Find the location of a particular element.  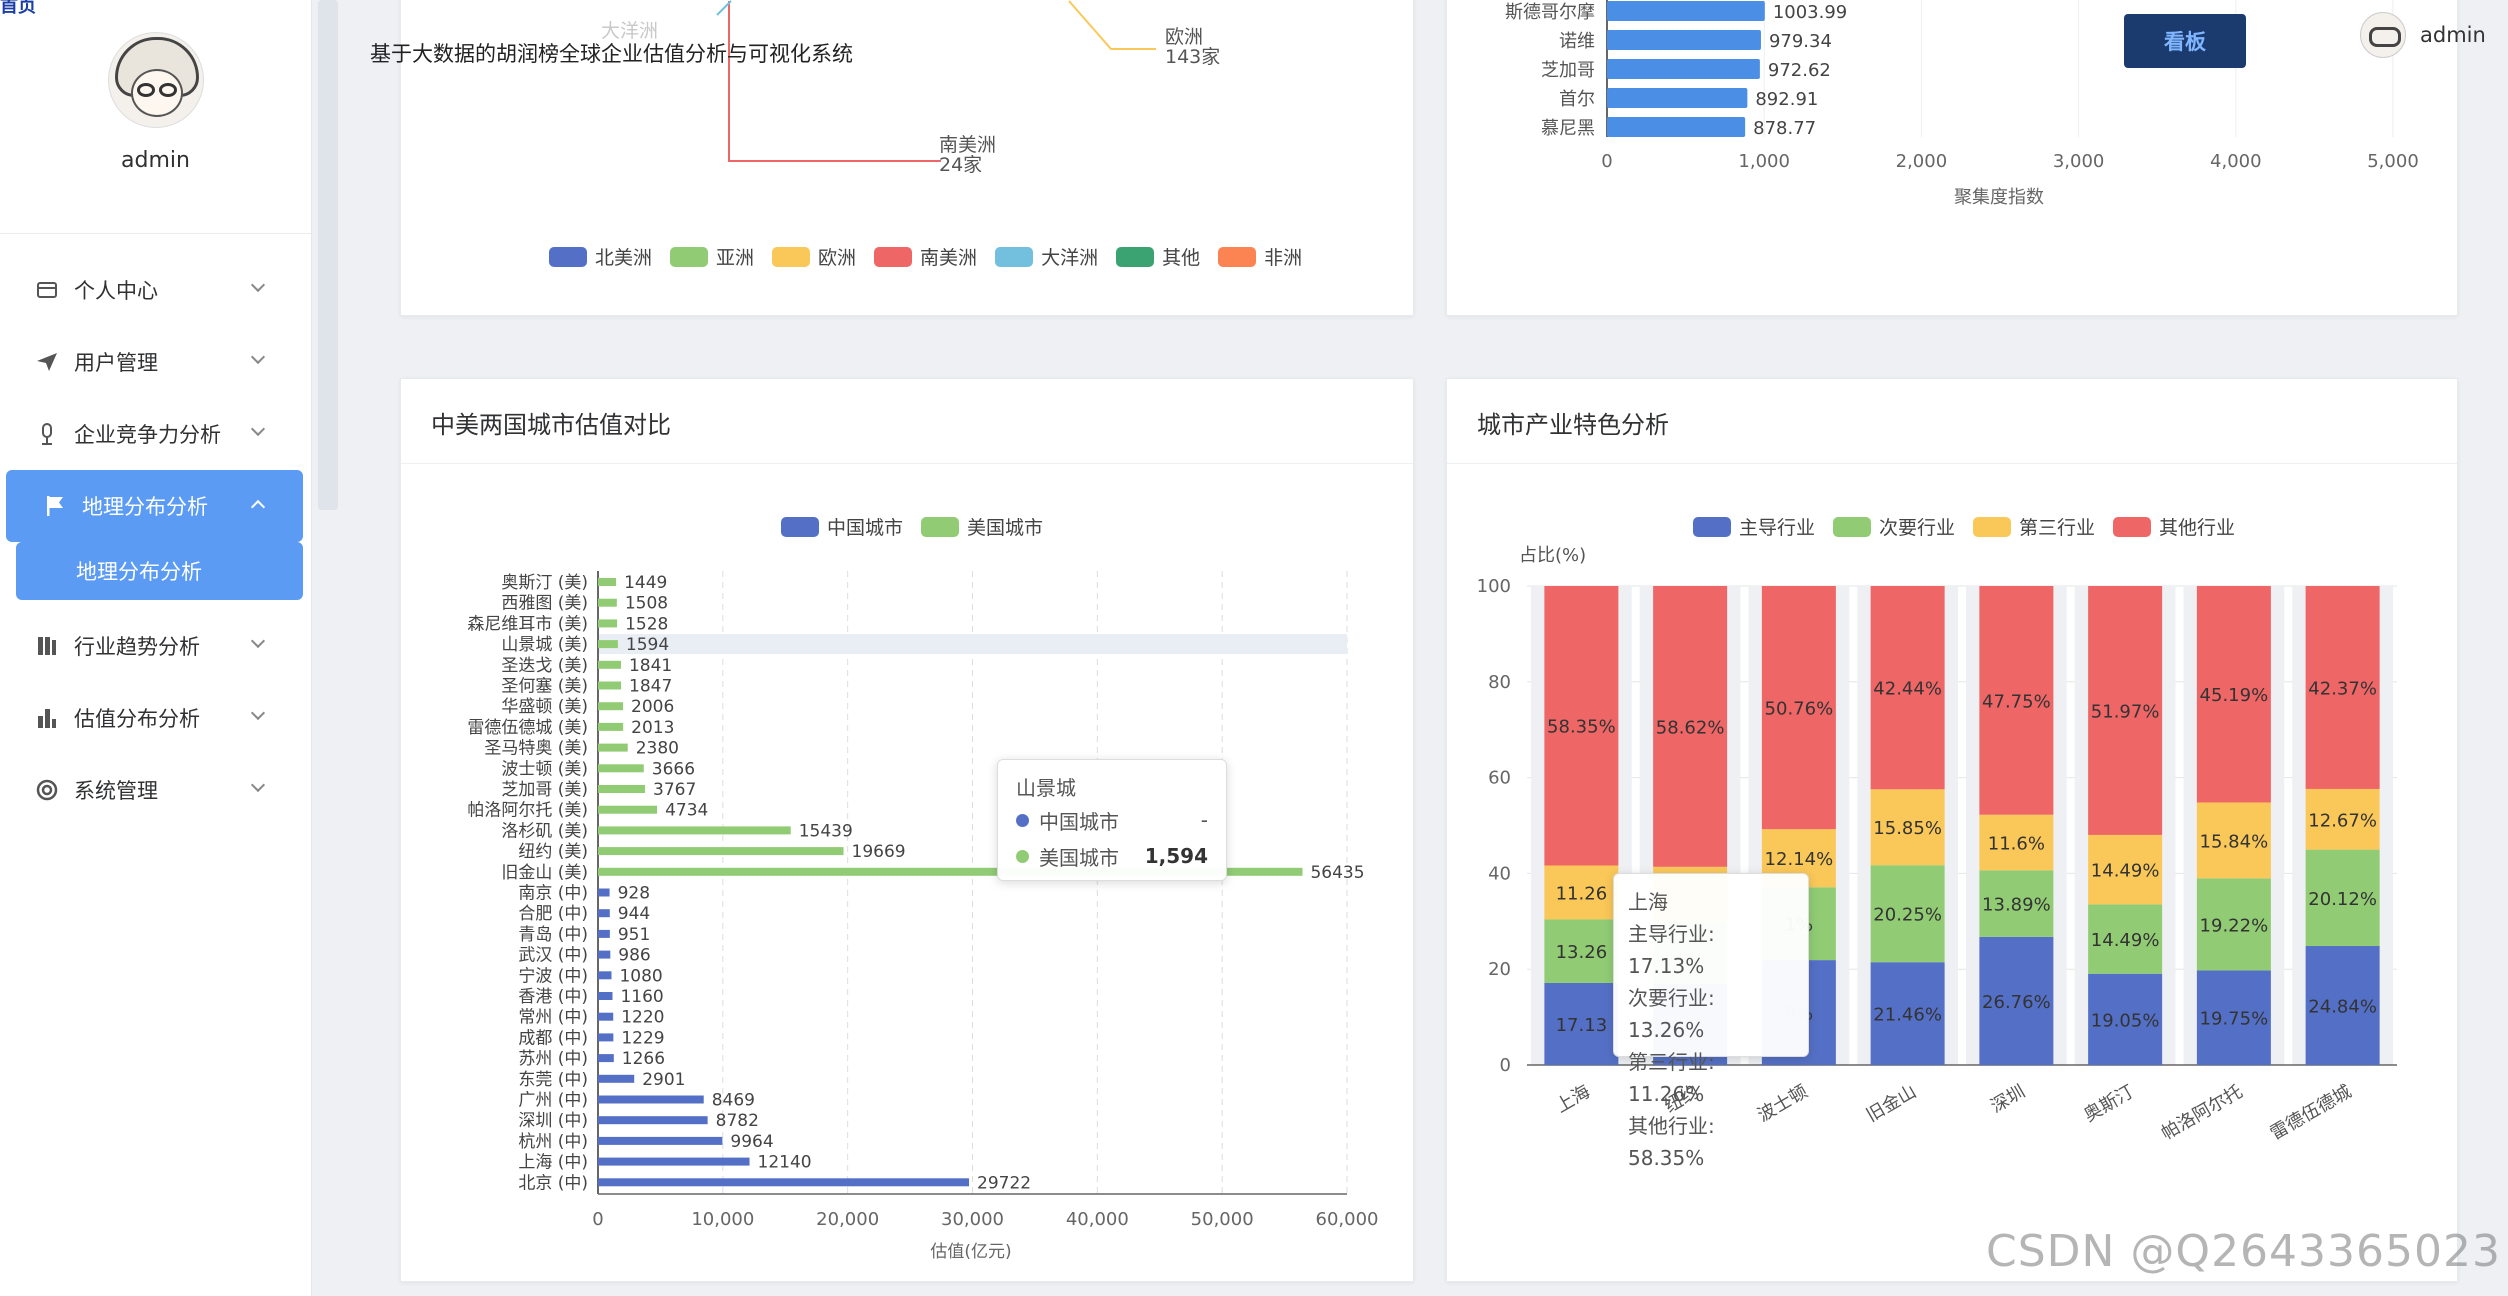

sidebar-item-profile: 个人中心 is located at coordinates (155, 290).